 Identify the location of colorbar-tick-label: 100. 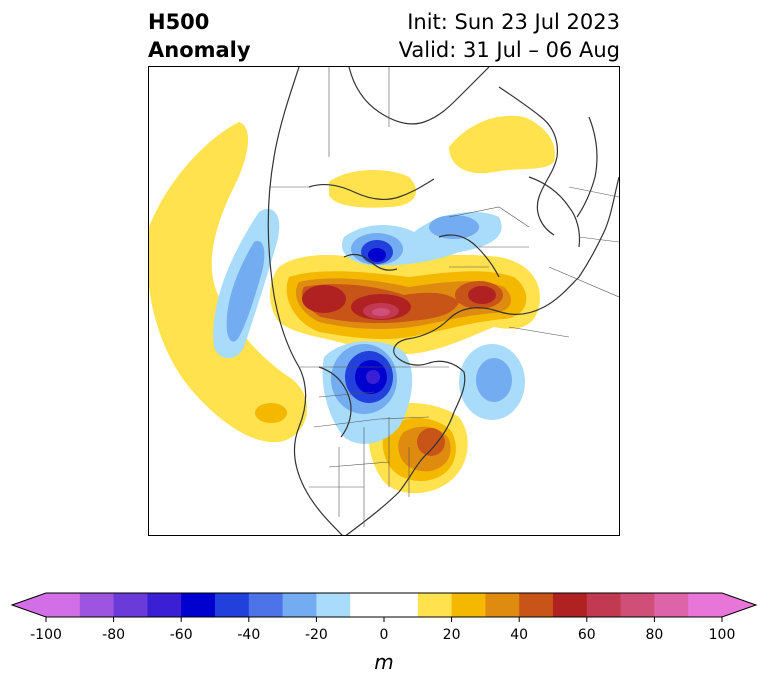
(722, 635).